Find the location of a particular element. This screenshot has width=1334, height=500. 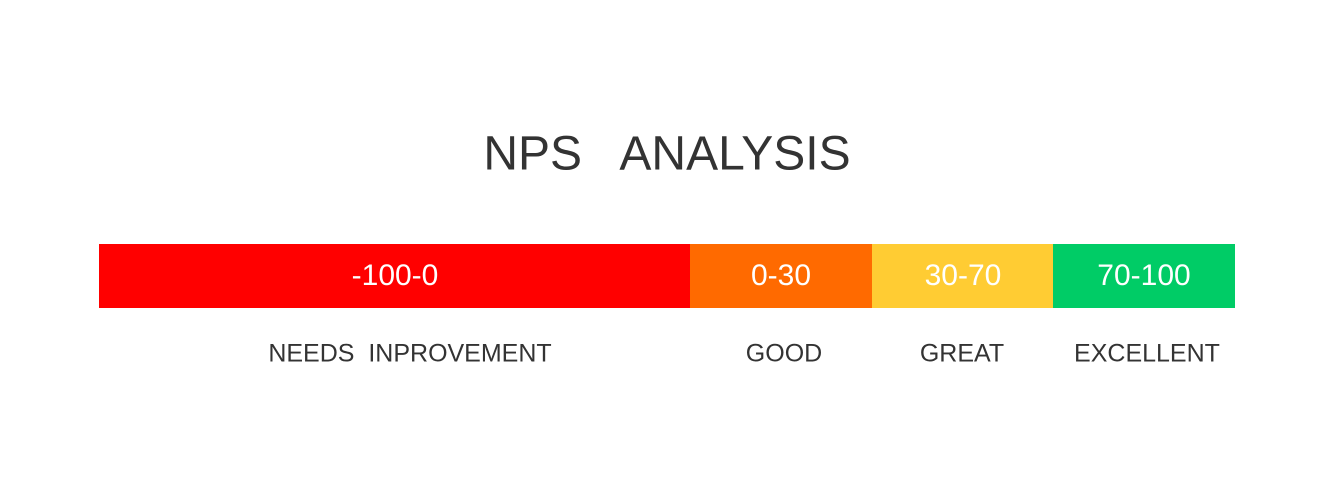

segment-label: EXCELLENT is located at coordinates (1147, 354).